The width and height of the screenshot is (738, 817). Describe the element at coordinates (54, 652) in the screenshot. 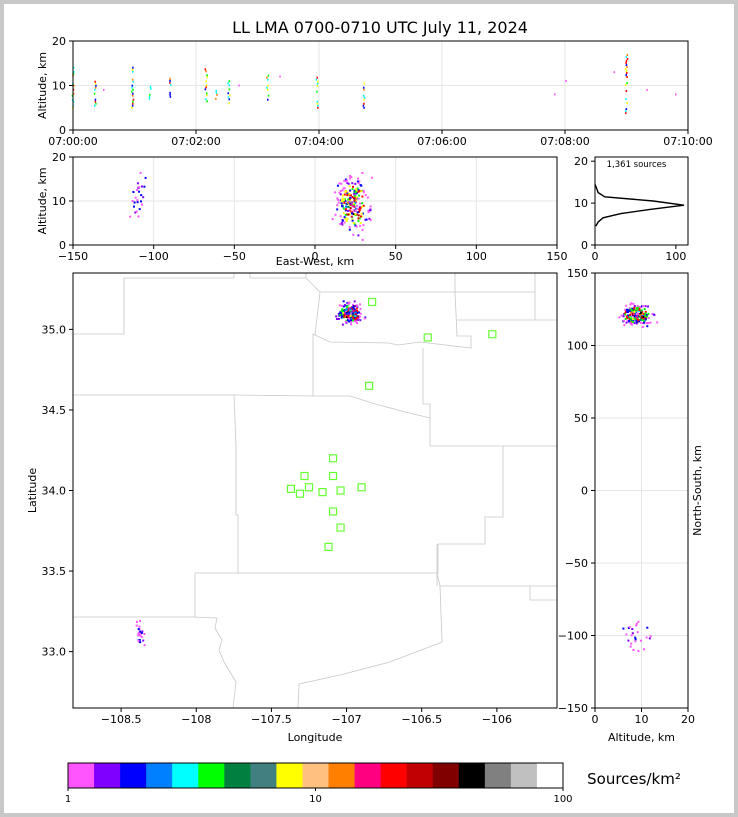

I see `y-tick-label: 33.0` at that location.